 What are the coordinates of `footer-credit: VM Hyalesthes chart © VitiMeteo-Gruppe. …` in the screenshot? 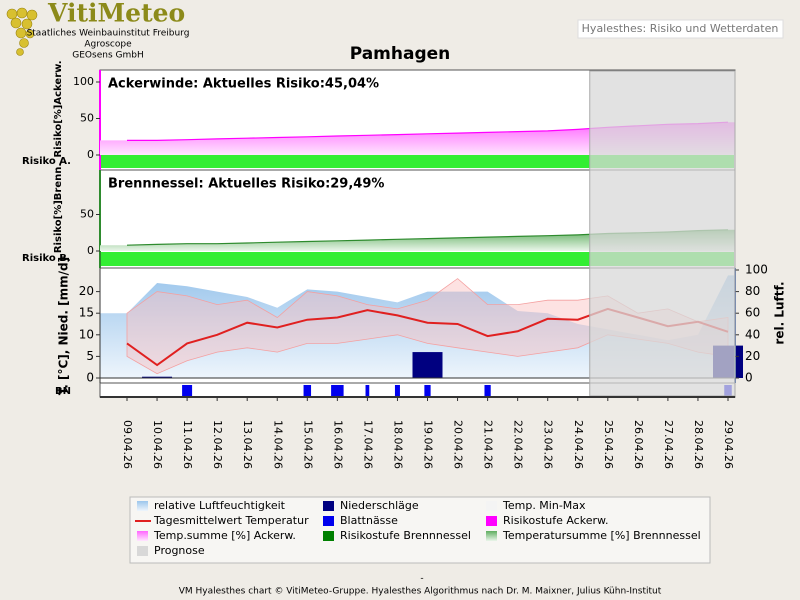 It's located at (420, 592).